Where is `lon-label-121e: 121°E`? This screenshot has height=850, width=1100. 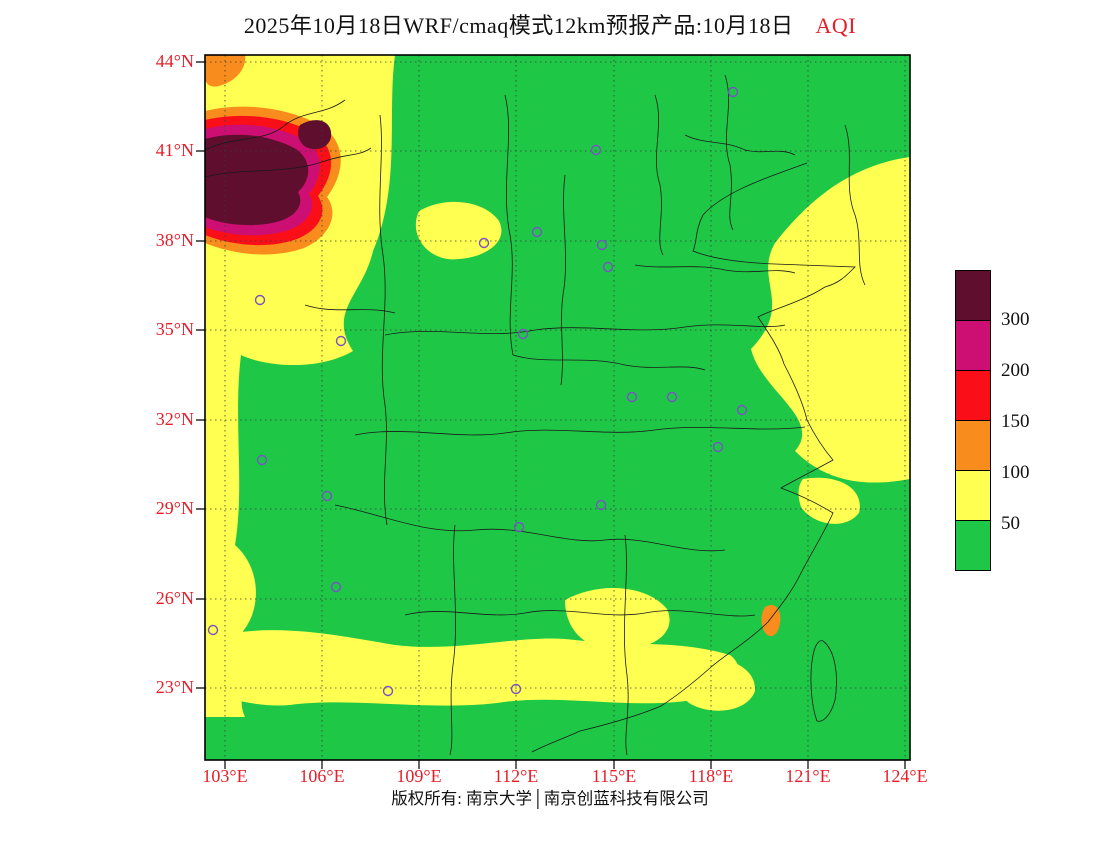
lon-label-121e: 121°E is located at coordinates (808, 776).